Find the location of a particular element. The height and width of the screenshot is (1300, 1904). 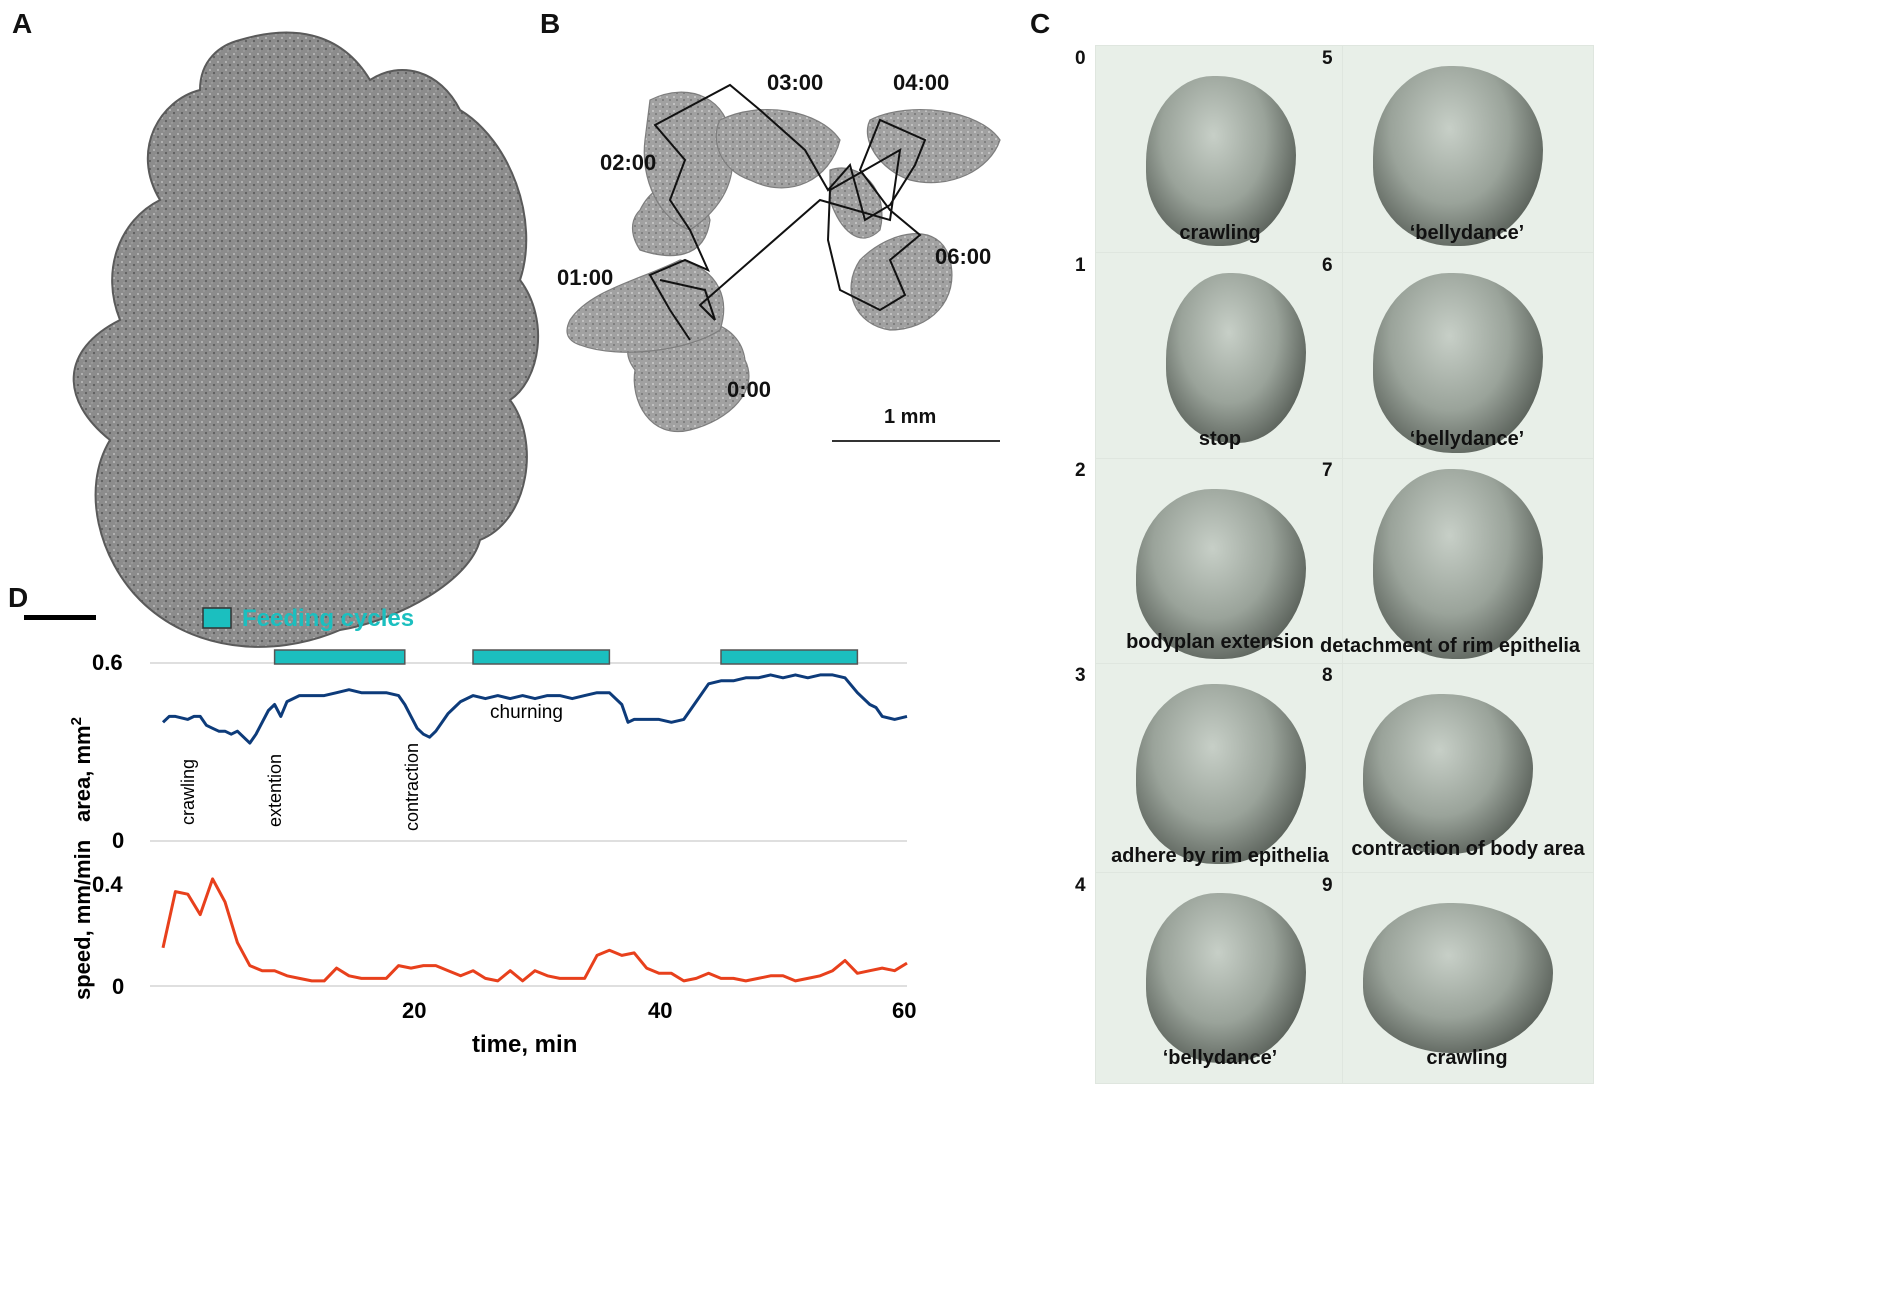

frame-0-image is located at coordinates (1221, 151).